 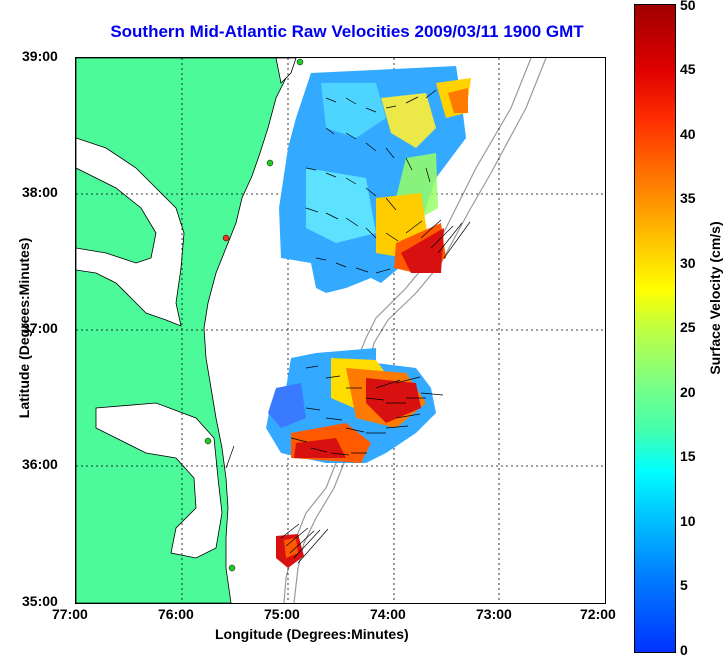 What do you see at coordinates (684, 585) in the screenshot?
I see `colorbar-tick: 5` at bounding box center [684, 585].